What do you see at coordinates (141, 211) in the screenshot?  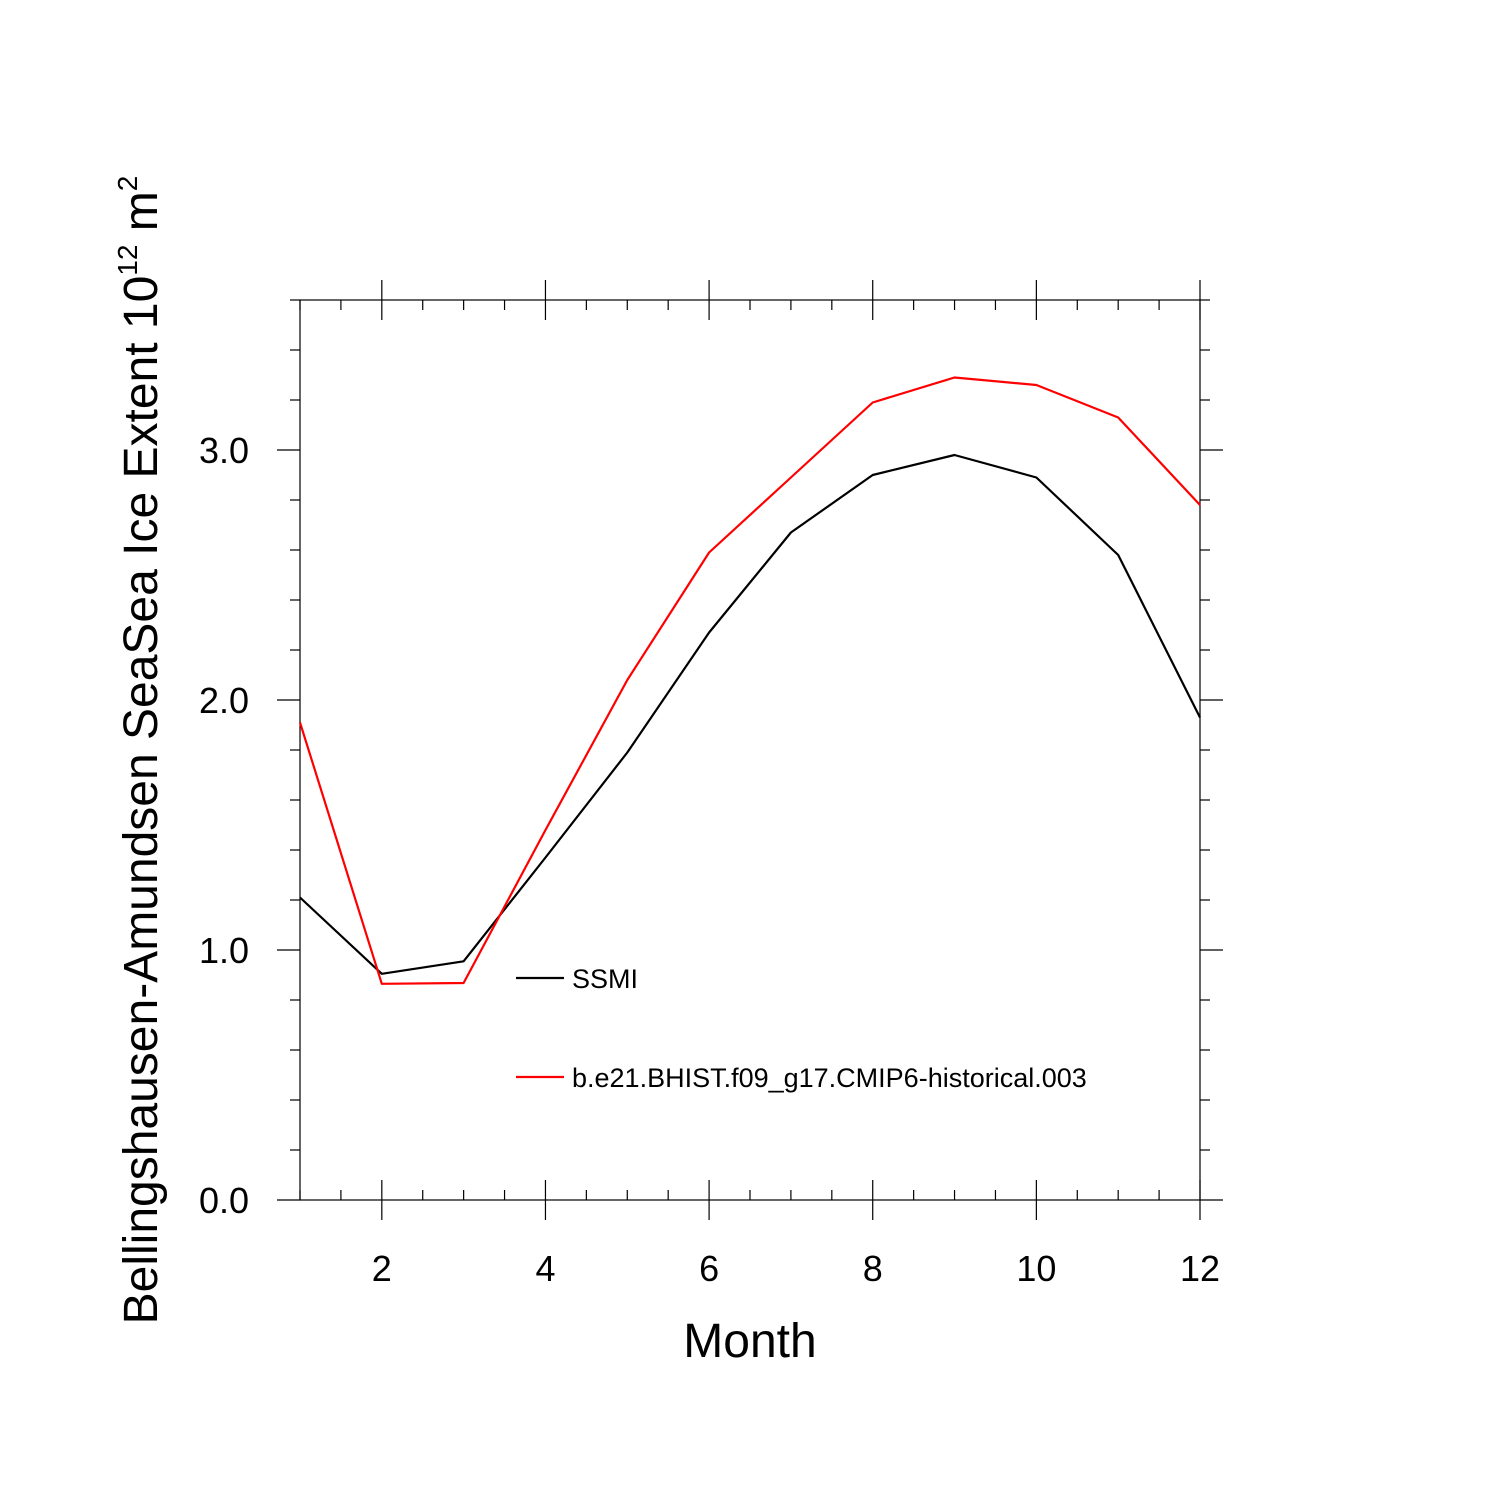 I see `y-axis-label-unit-text: m` at bounding box center [141, 211].